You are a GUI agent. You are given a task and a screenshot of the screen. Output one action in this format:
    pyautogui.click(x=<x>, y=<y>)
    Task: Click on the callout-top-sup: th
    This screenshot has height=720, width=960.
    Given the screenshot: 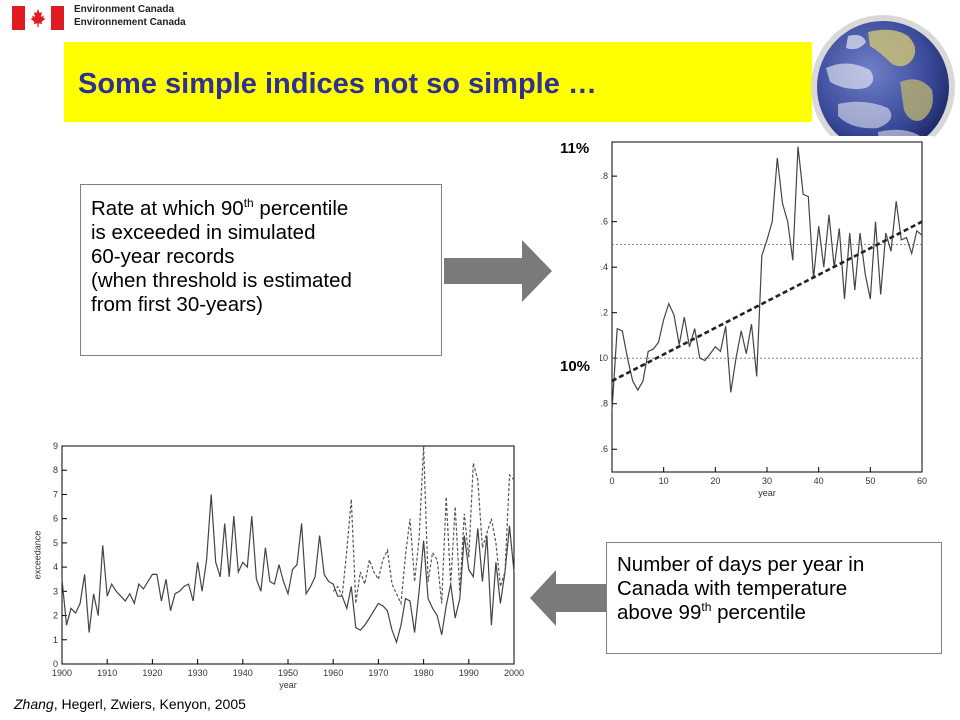 What is the action you would take?
    pyautogui.click(x=248, y=203)
    